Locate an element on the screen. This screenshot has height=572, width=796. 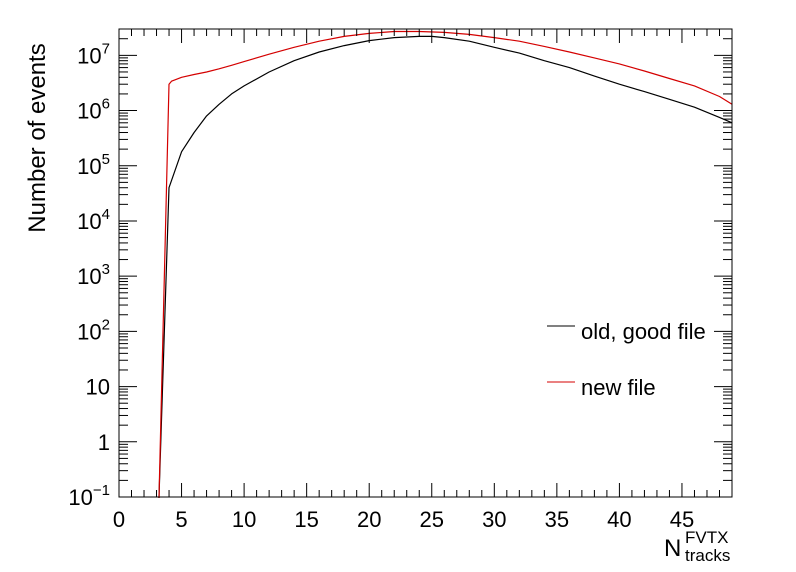
y-axis-title: Number of events is located at coordinates (37, 137).